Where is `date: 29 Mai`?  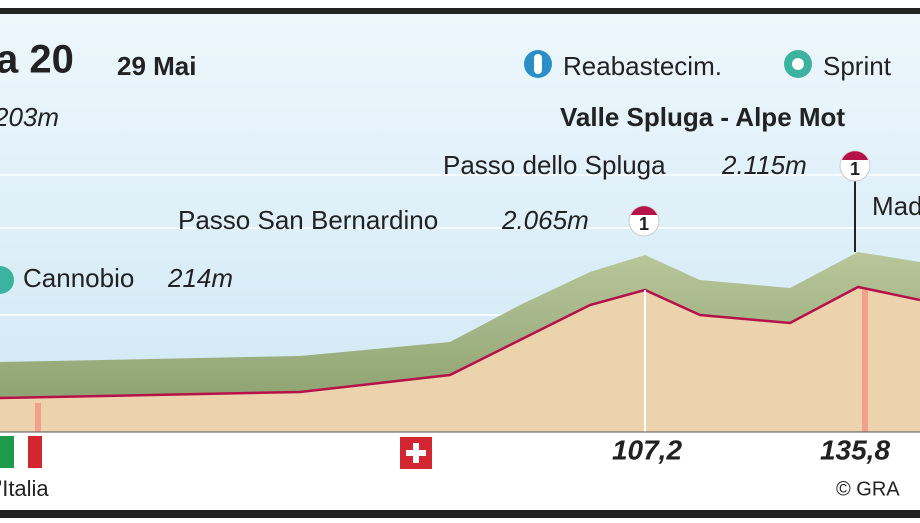 date: 29 Mai is located at coordinates (157, 66).